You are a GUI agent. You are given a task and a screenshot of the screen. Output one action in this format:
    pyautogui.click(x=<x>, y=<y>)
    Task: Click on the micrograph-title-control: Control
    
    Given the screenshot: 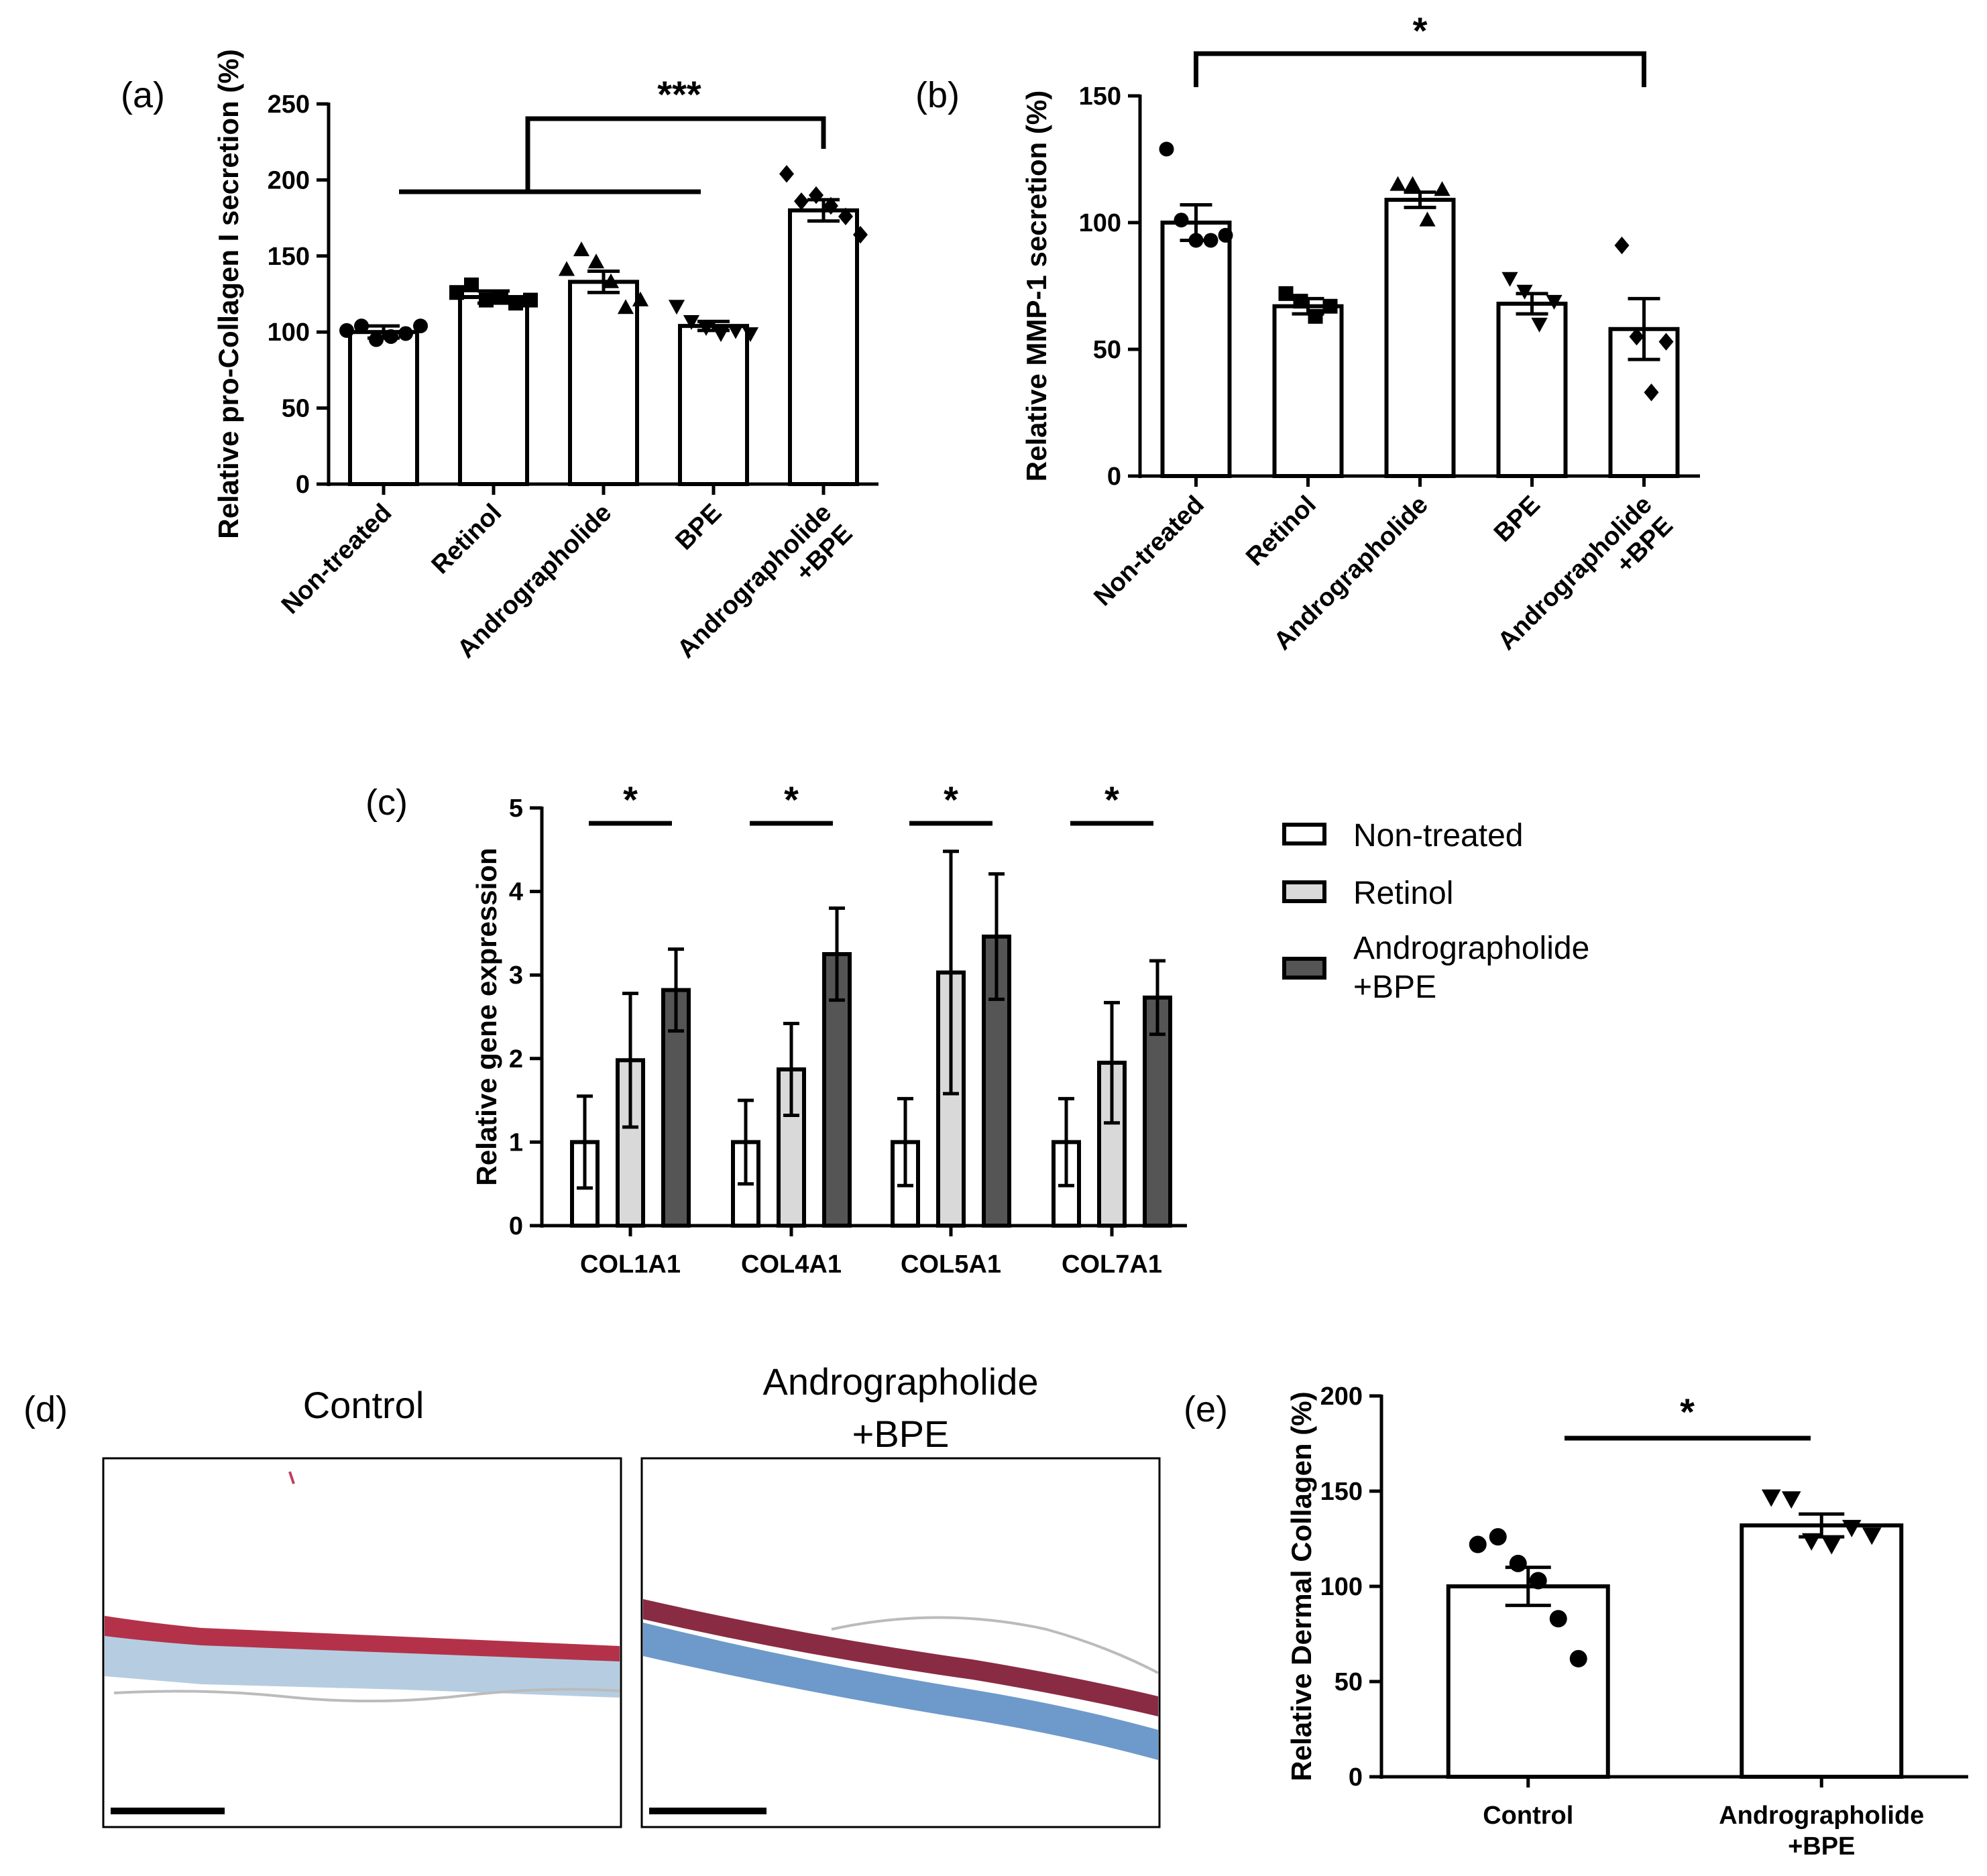 What is the action you would take?
    pyautogui.click(x=363, y=1405)
    